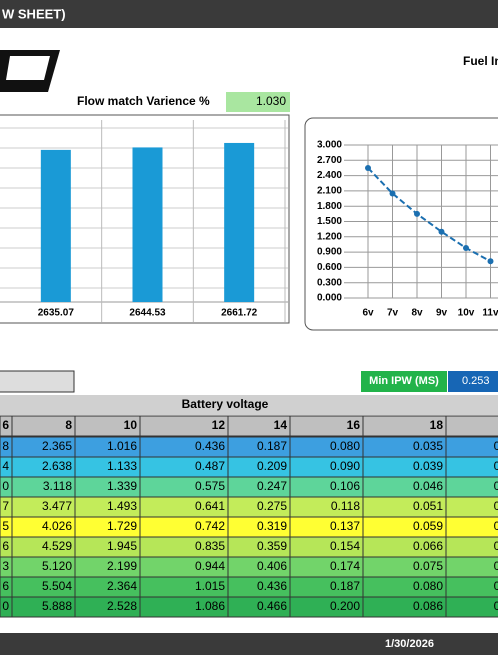 The width and height of the screenshot is (498, 670). I want to click on x-tick-label: 6v, so click(368, 313).